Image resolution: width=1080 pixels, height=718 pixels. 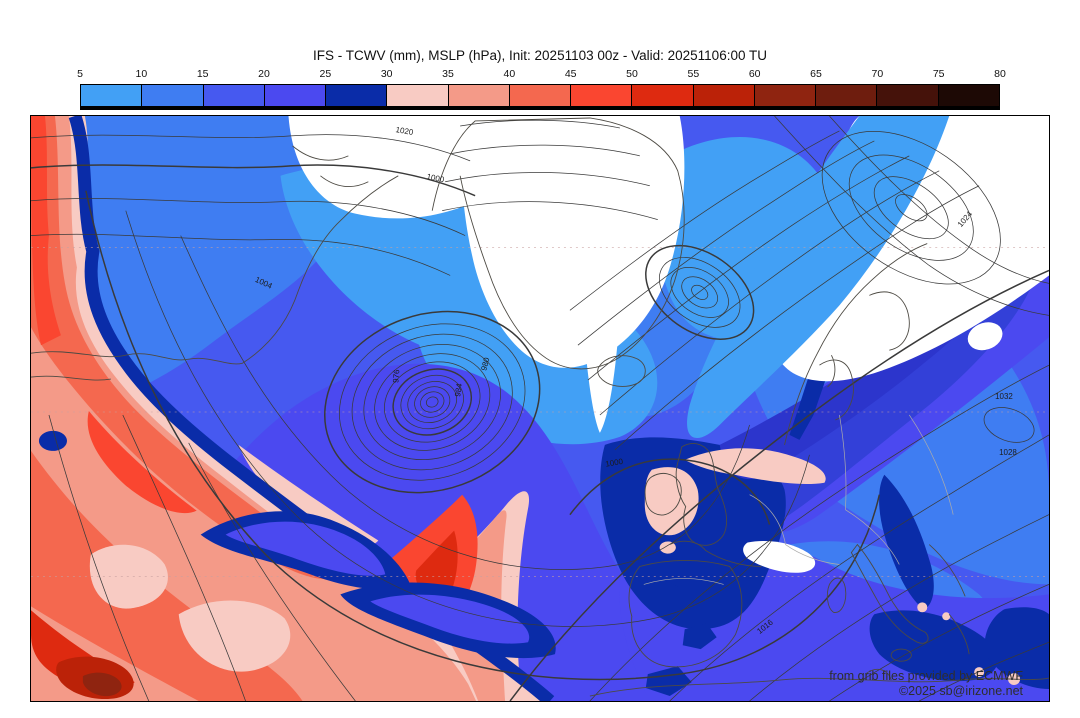 What do you see at coordinates (448, 74) in the screenshot?
I see `colorbar-tick-35: 35` at bounding box center [448, 74].